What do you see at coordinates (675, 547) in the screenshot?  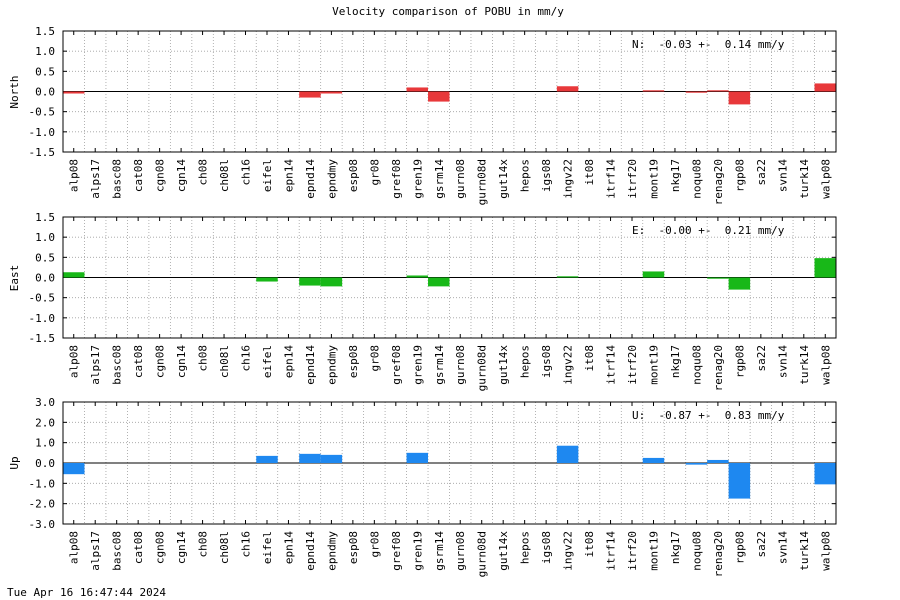 I see `x-tick-label: nkg17` at bounding box center [675, 547].